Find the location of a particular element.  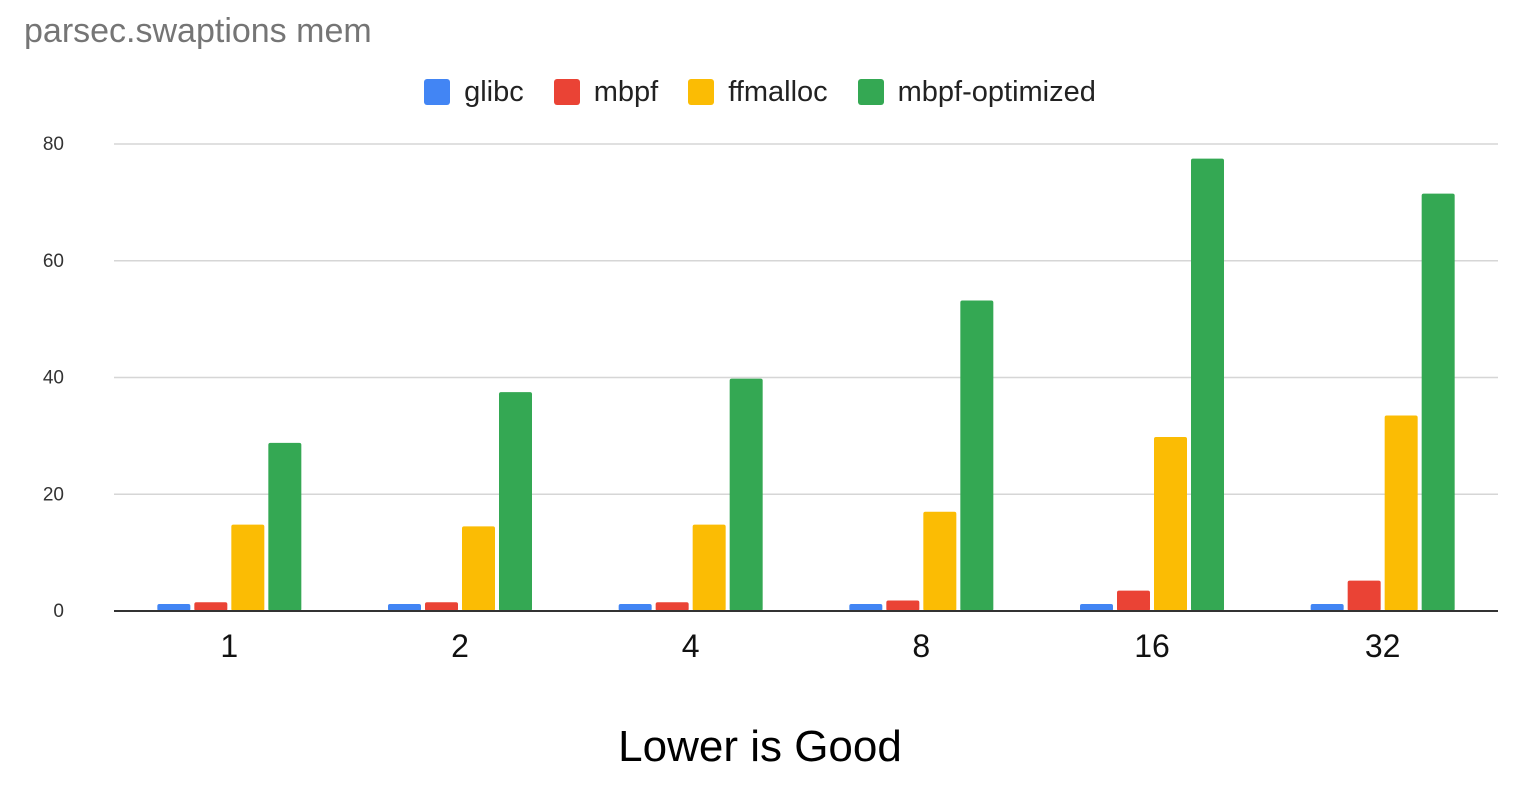

legend-item-mbpf: mbpf is located at coordinates (606, 92).